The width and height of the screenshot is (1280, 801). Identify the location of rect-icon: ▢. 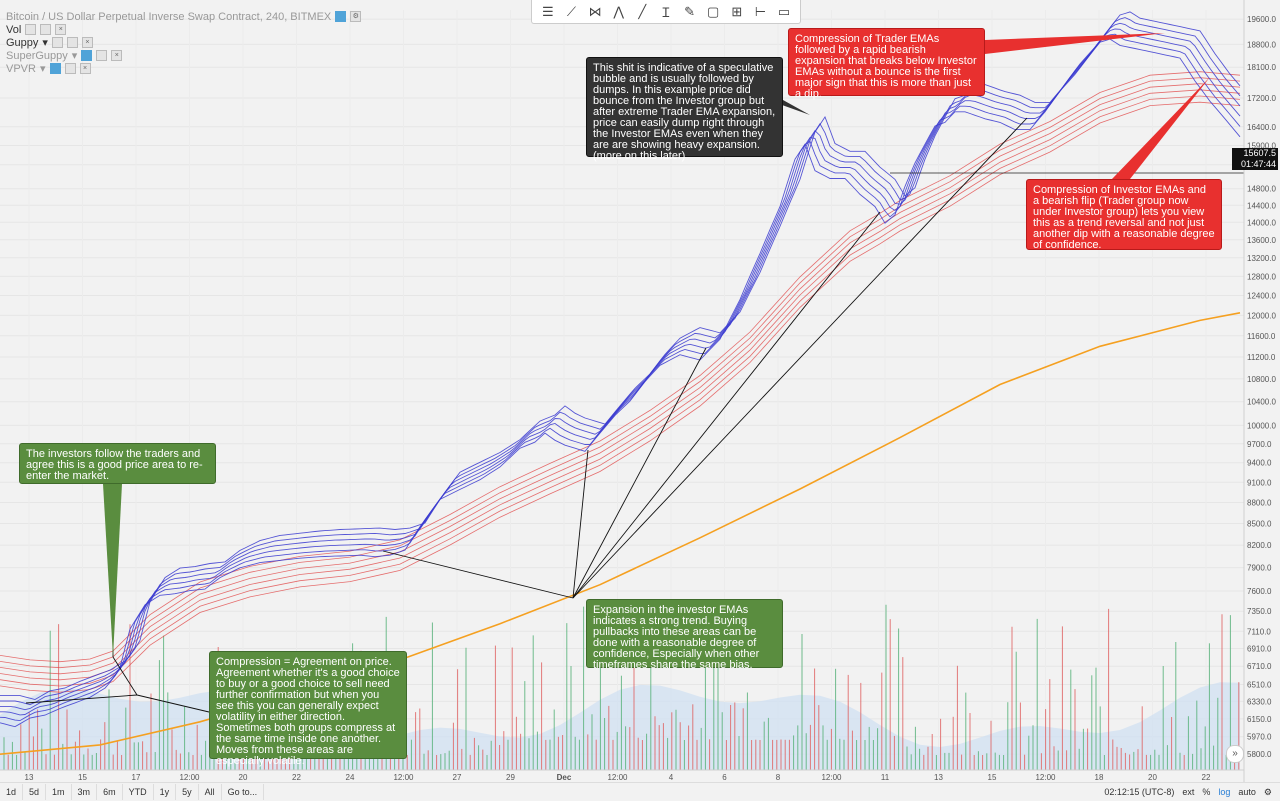
(713, 11).